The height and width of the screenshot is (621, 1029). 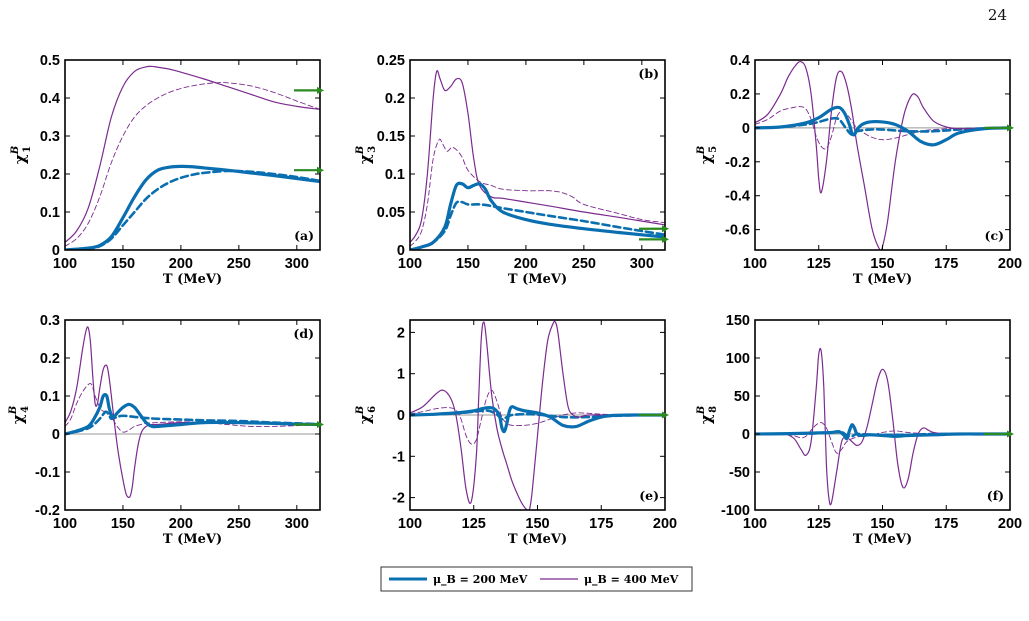 What do you see at coordinates (192, 209) in the screenshot?
I see `series-line-blue-dashed` at bounding box center [192, 209].